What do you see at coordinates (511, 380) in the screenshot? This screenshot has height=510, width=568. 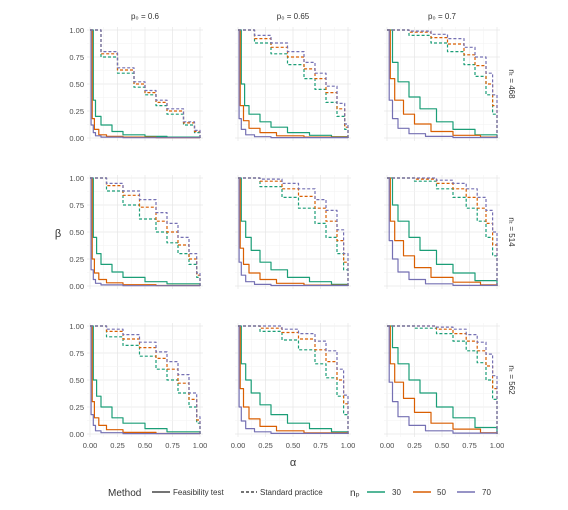 I see `facet-row-label-2: nₜ = 562` at bounding box center [511, 380].